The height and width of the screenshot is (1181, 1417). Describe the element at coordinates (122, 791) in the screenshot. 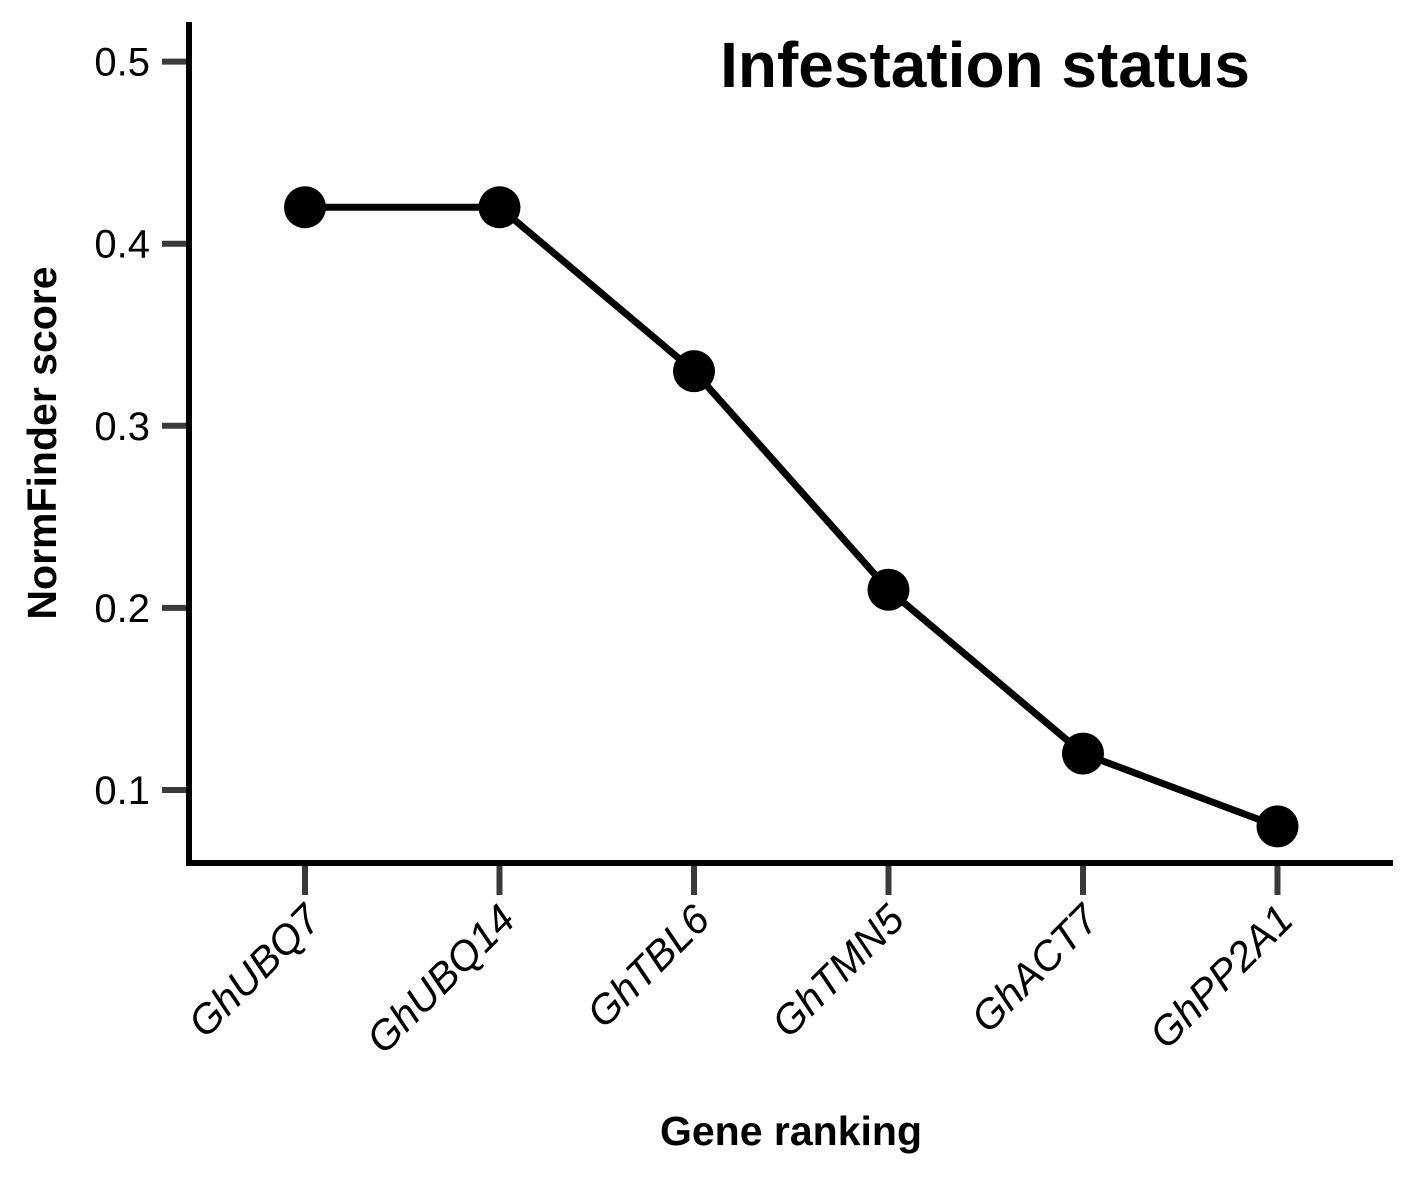

I see `y-tick-label: 0.1` at that location.